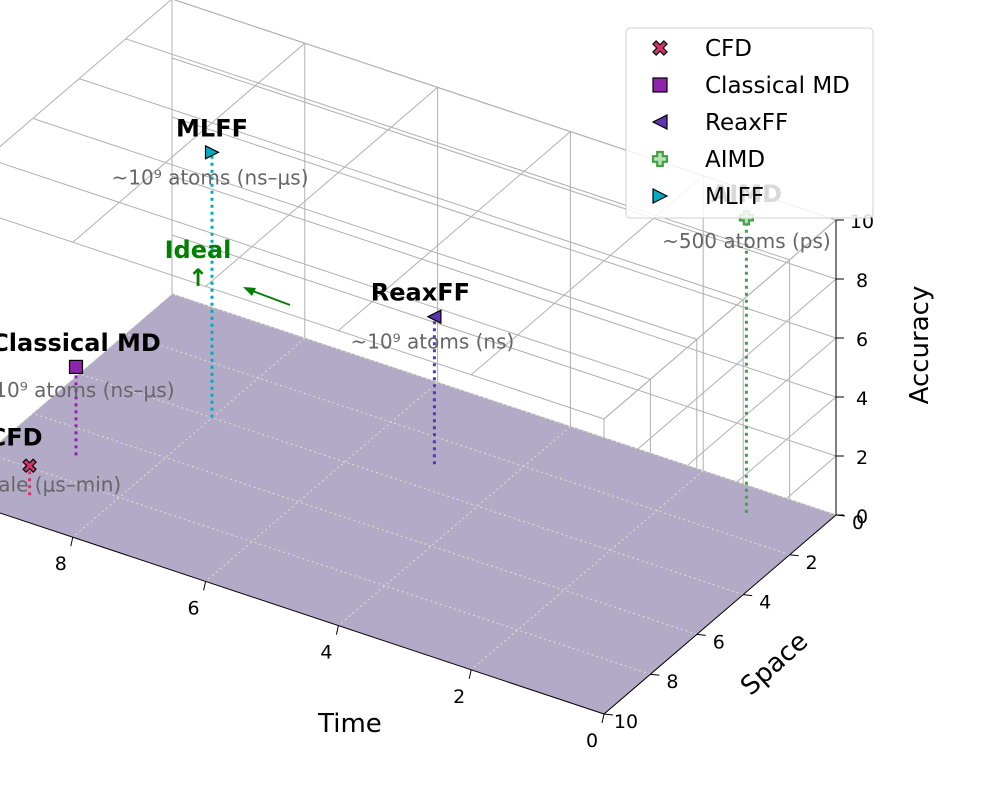 This screenshot has width=1000, height=800. Describe the element at coordinates (198, 278) in the screenshot. I see `ideal-arrow-glyph: ↑` at that location.